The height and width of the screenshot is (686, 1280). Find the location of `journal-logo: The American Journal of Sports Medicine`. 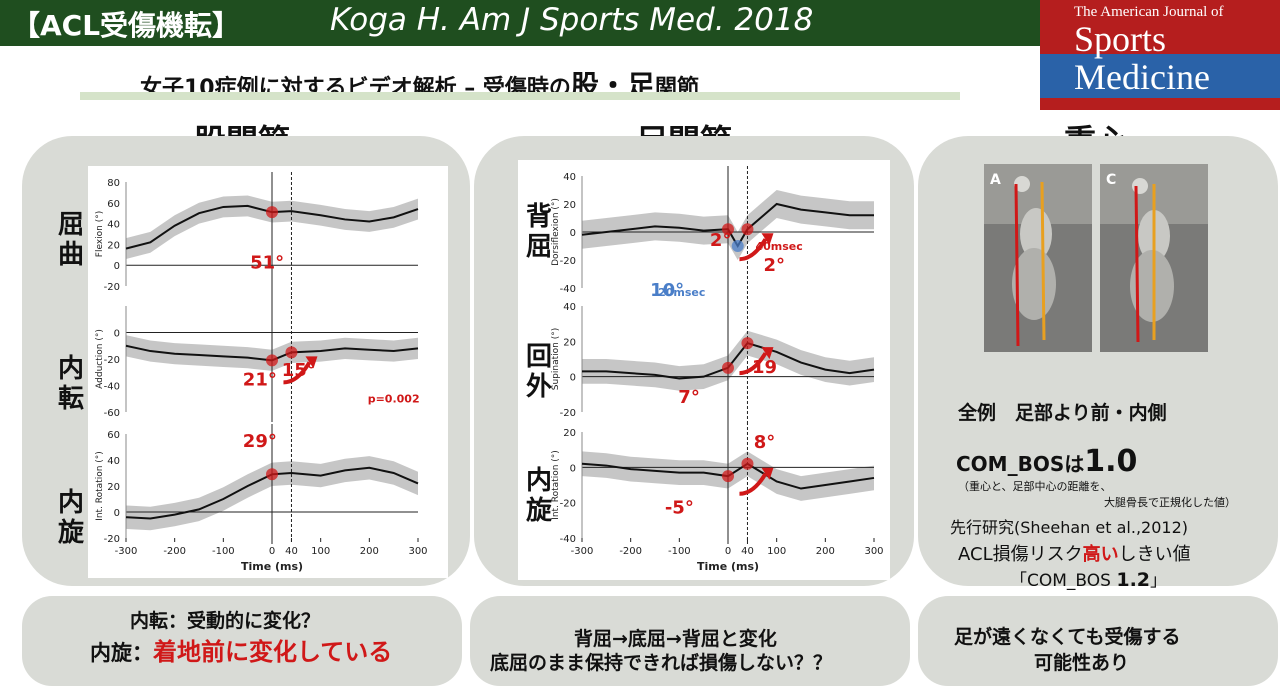

journal-logo: The American Journal of Sports Medicine is located at coordinates (1160, 55).